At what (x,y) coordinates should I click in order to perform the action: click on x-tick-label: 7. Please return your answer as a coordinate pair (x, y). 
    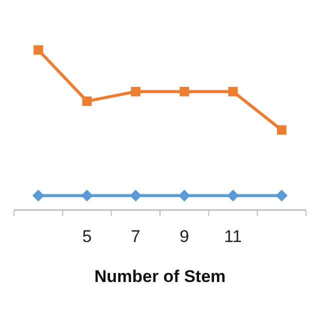
    Looking at the image, I should click on (135, 236).